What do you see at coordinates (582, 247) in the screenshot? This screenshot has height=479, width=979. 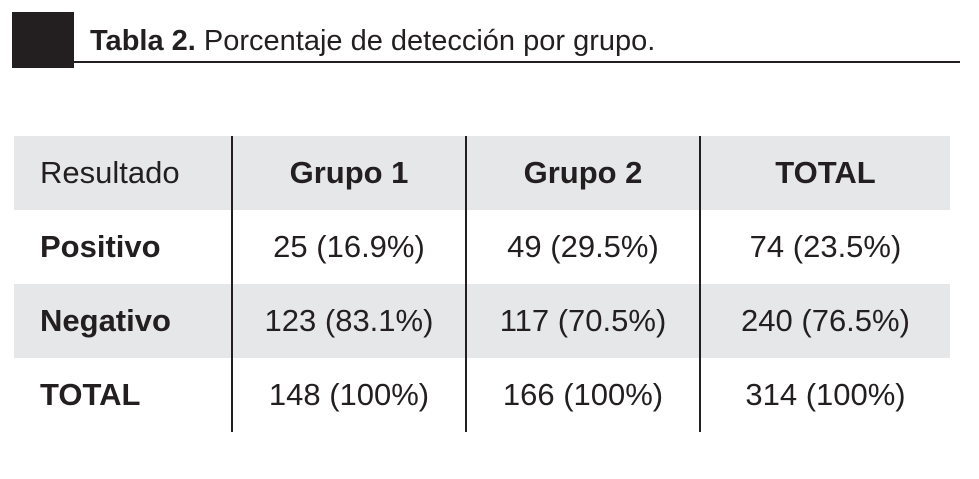 I see `table-cell: 49 (29.5%)` at bounding box center [582, 247].